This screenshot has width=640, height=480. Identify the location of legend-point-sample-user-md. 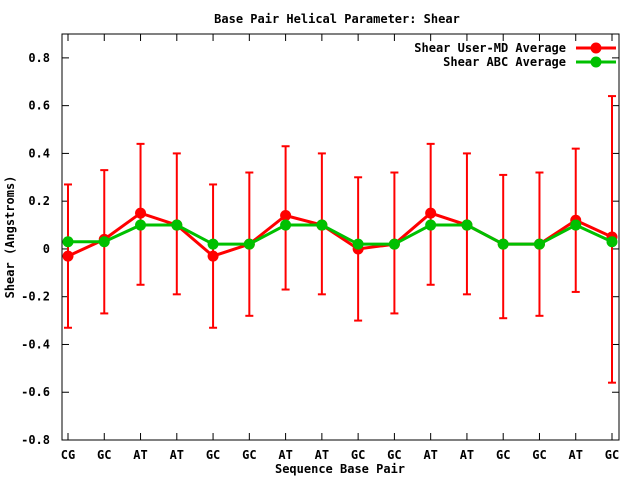
(596, 48).